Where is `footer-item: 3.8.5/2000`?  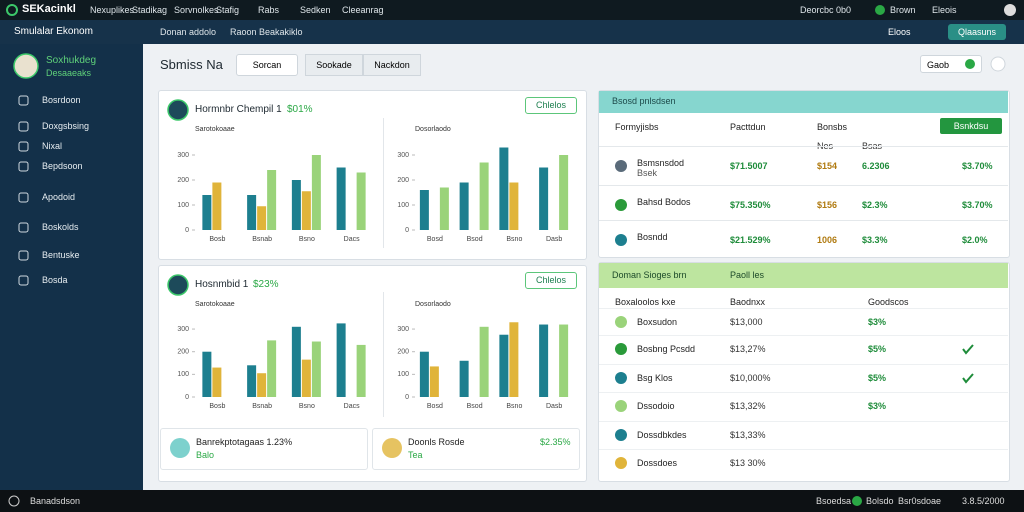 footer-item: 3.8.5/2000 is located at coordinates (983, 501).